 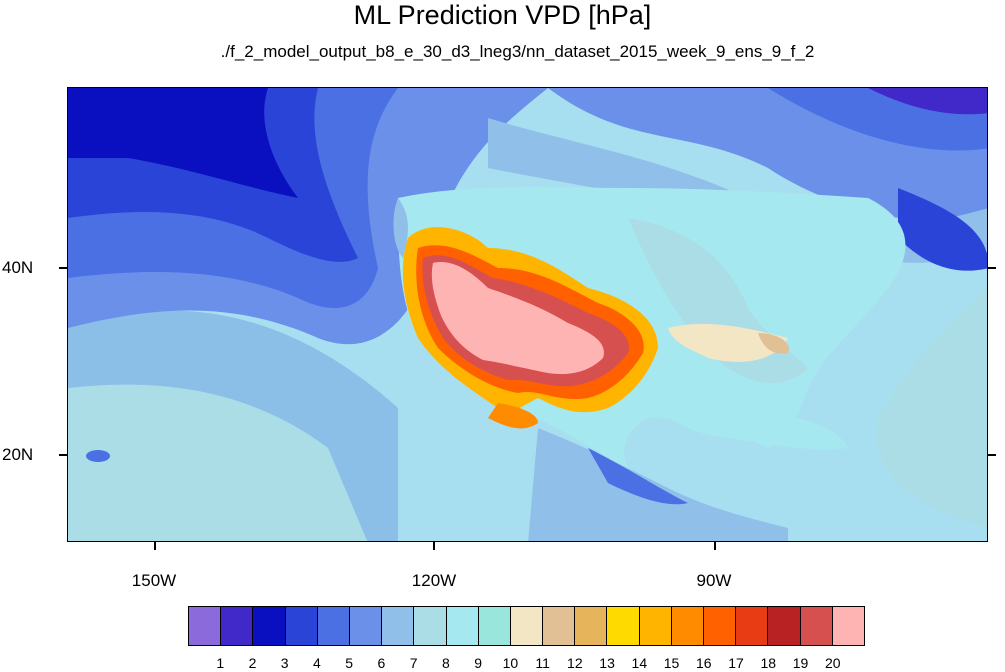 What do you see at coordinates (502, 15) in the screenshot?
I see `map-title: ML Prediction VPD [hPa]` at bounding box center [502, 15].